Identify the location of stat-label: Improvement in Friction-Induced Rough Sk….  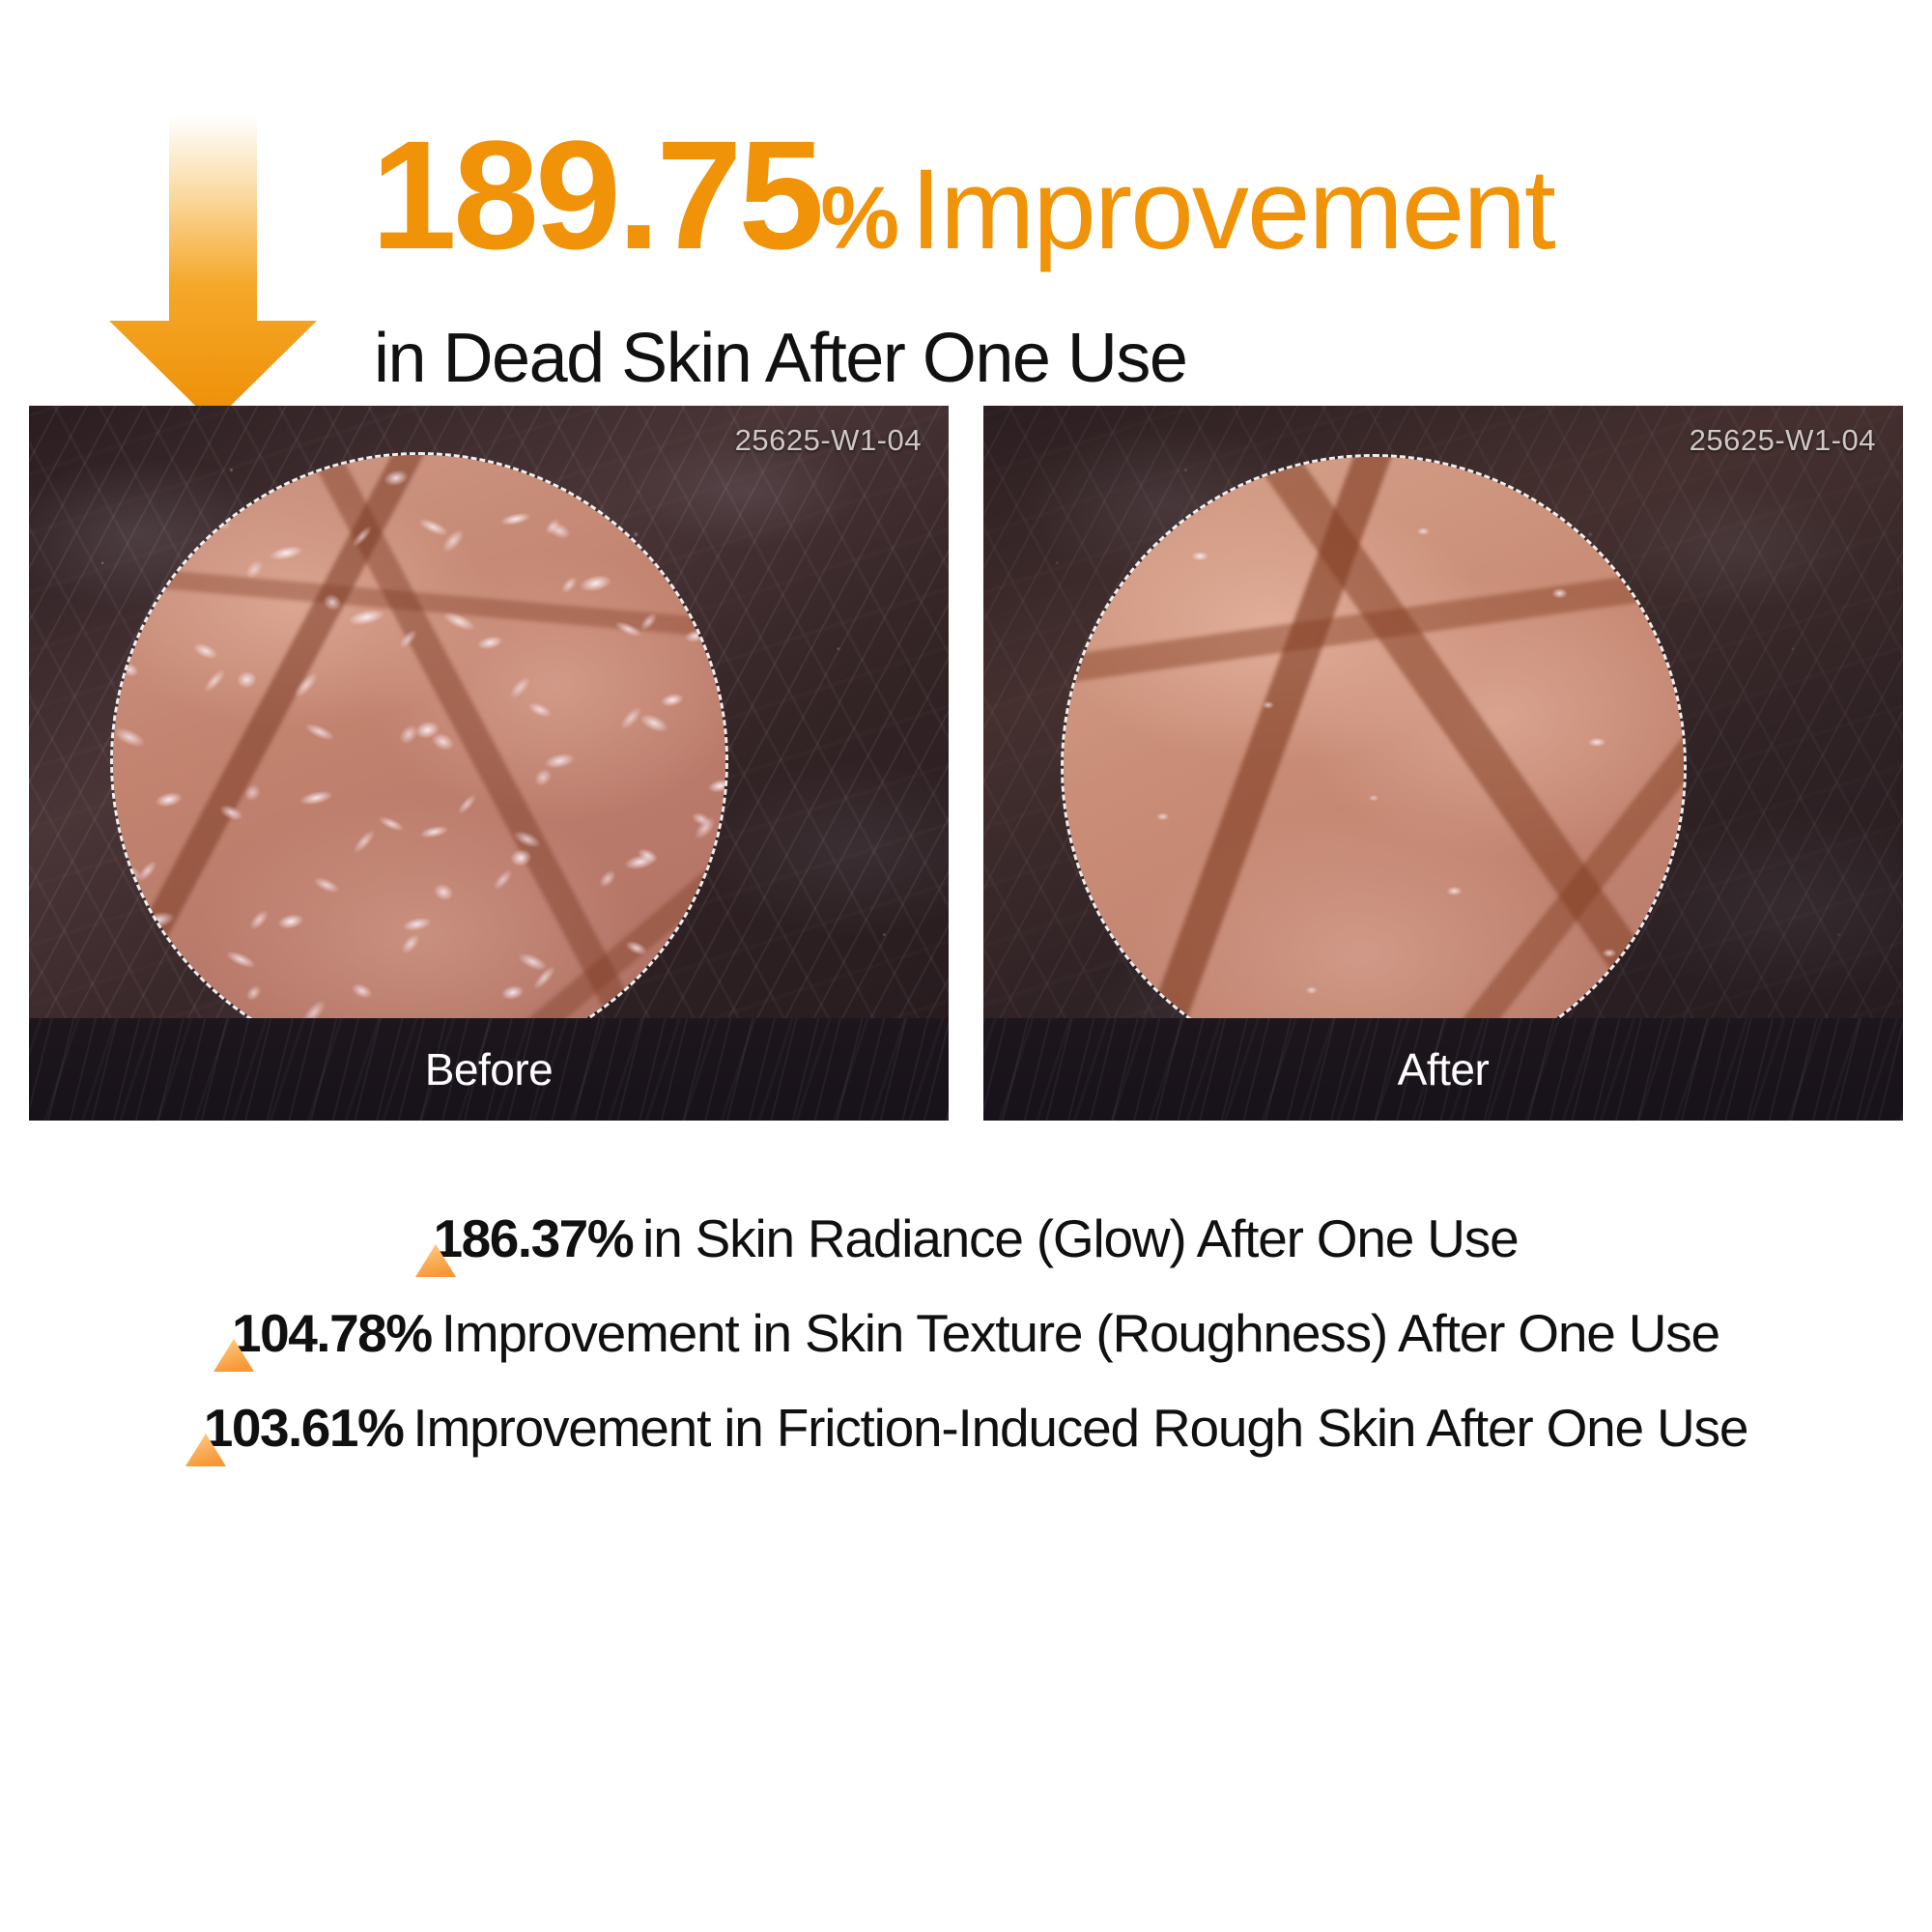
(1080, 1428).